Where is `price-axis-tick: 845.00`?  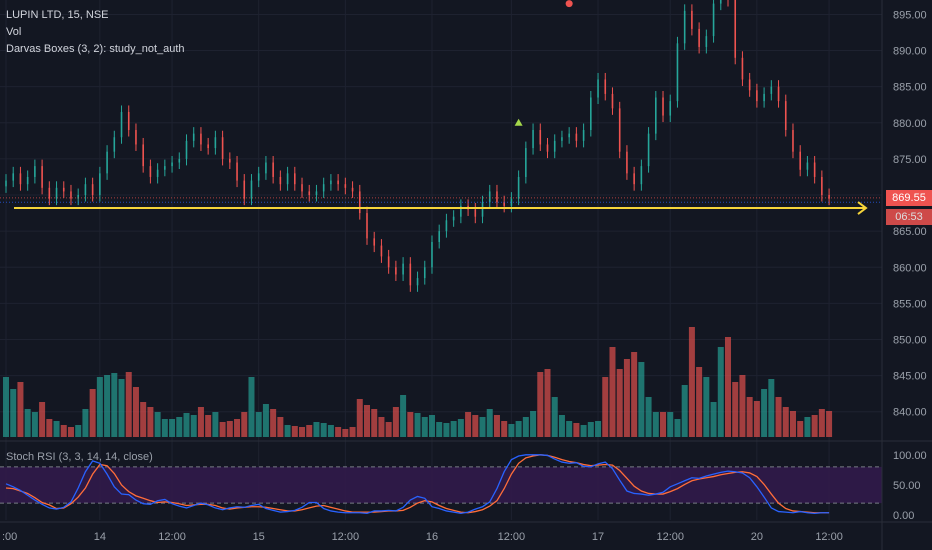
price-axis-tick: 845.00 is located at coordinates (910, 377).